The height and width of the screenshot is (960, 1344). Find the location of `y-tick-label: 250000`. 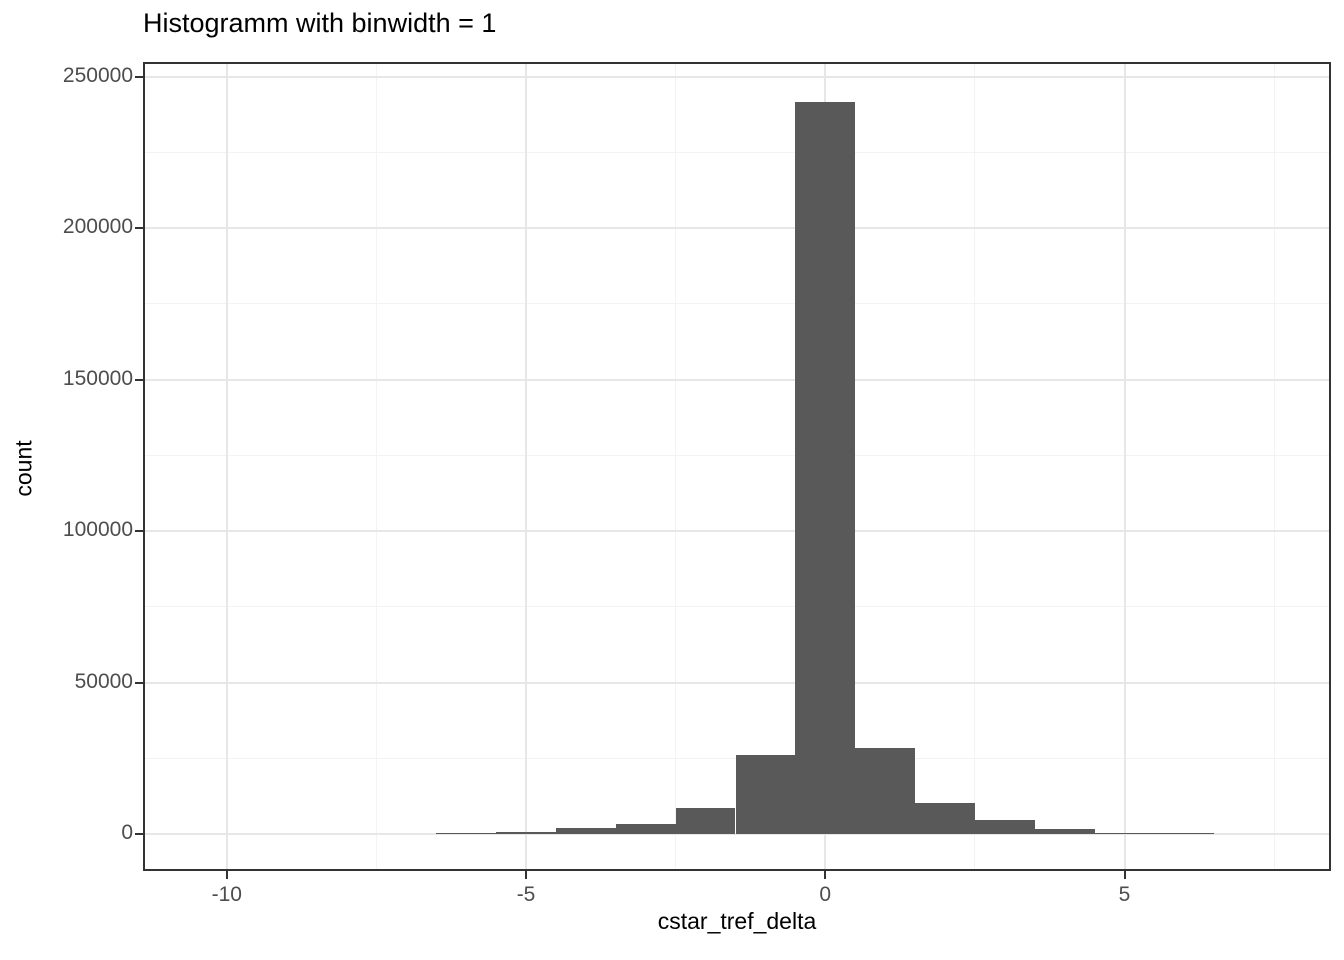

y-tick-label: 250000 is located at coordinates (97, 75).